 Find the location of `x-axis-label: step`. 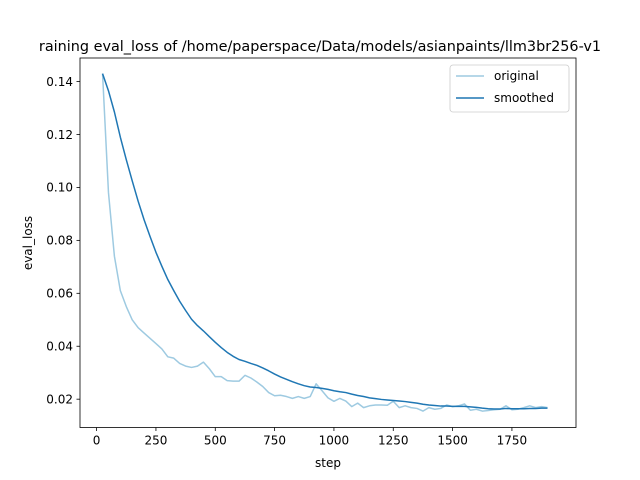

x-axis-label: step is located at coordinates (328, 463).